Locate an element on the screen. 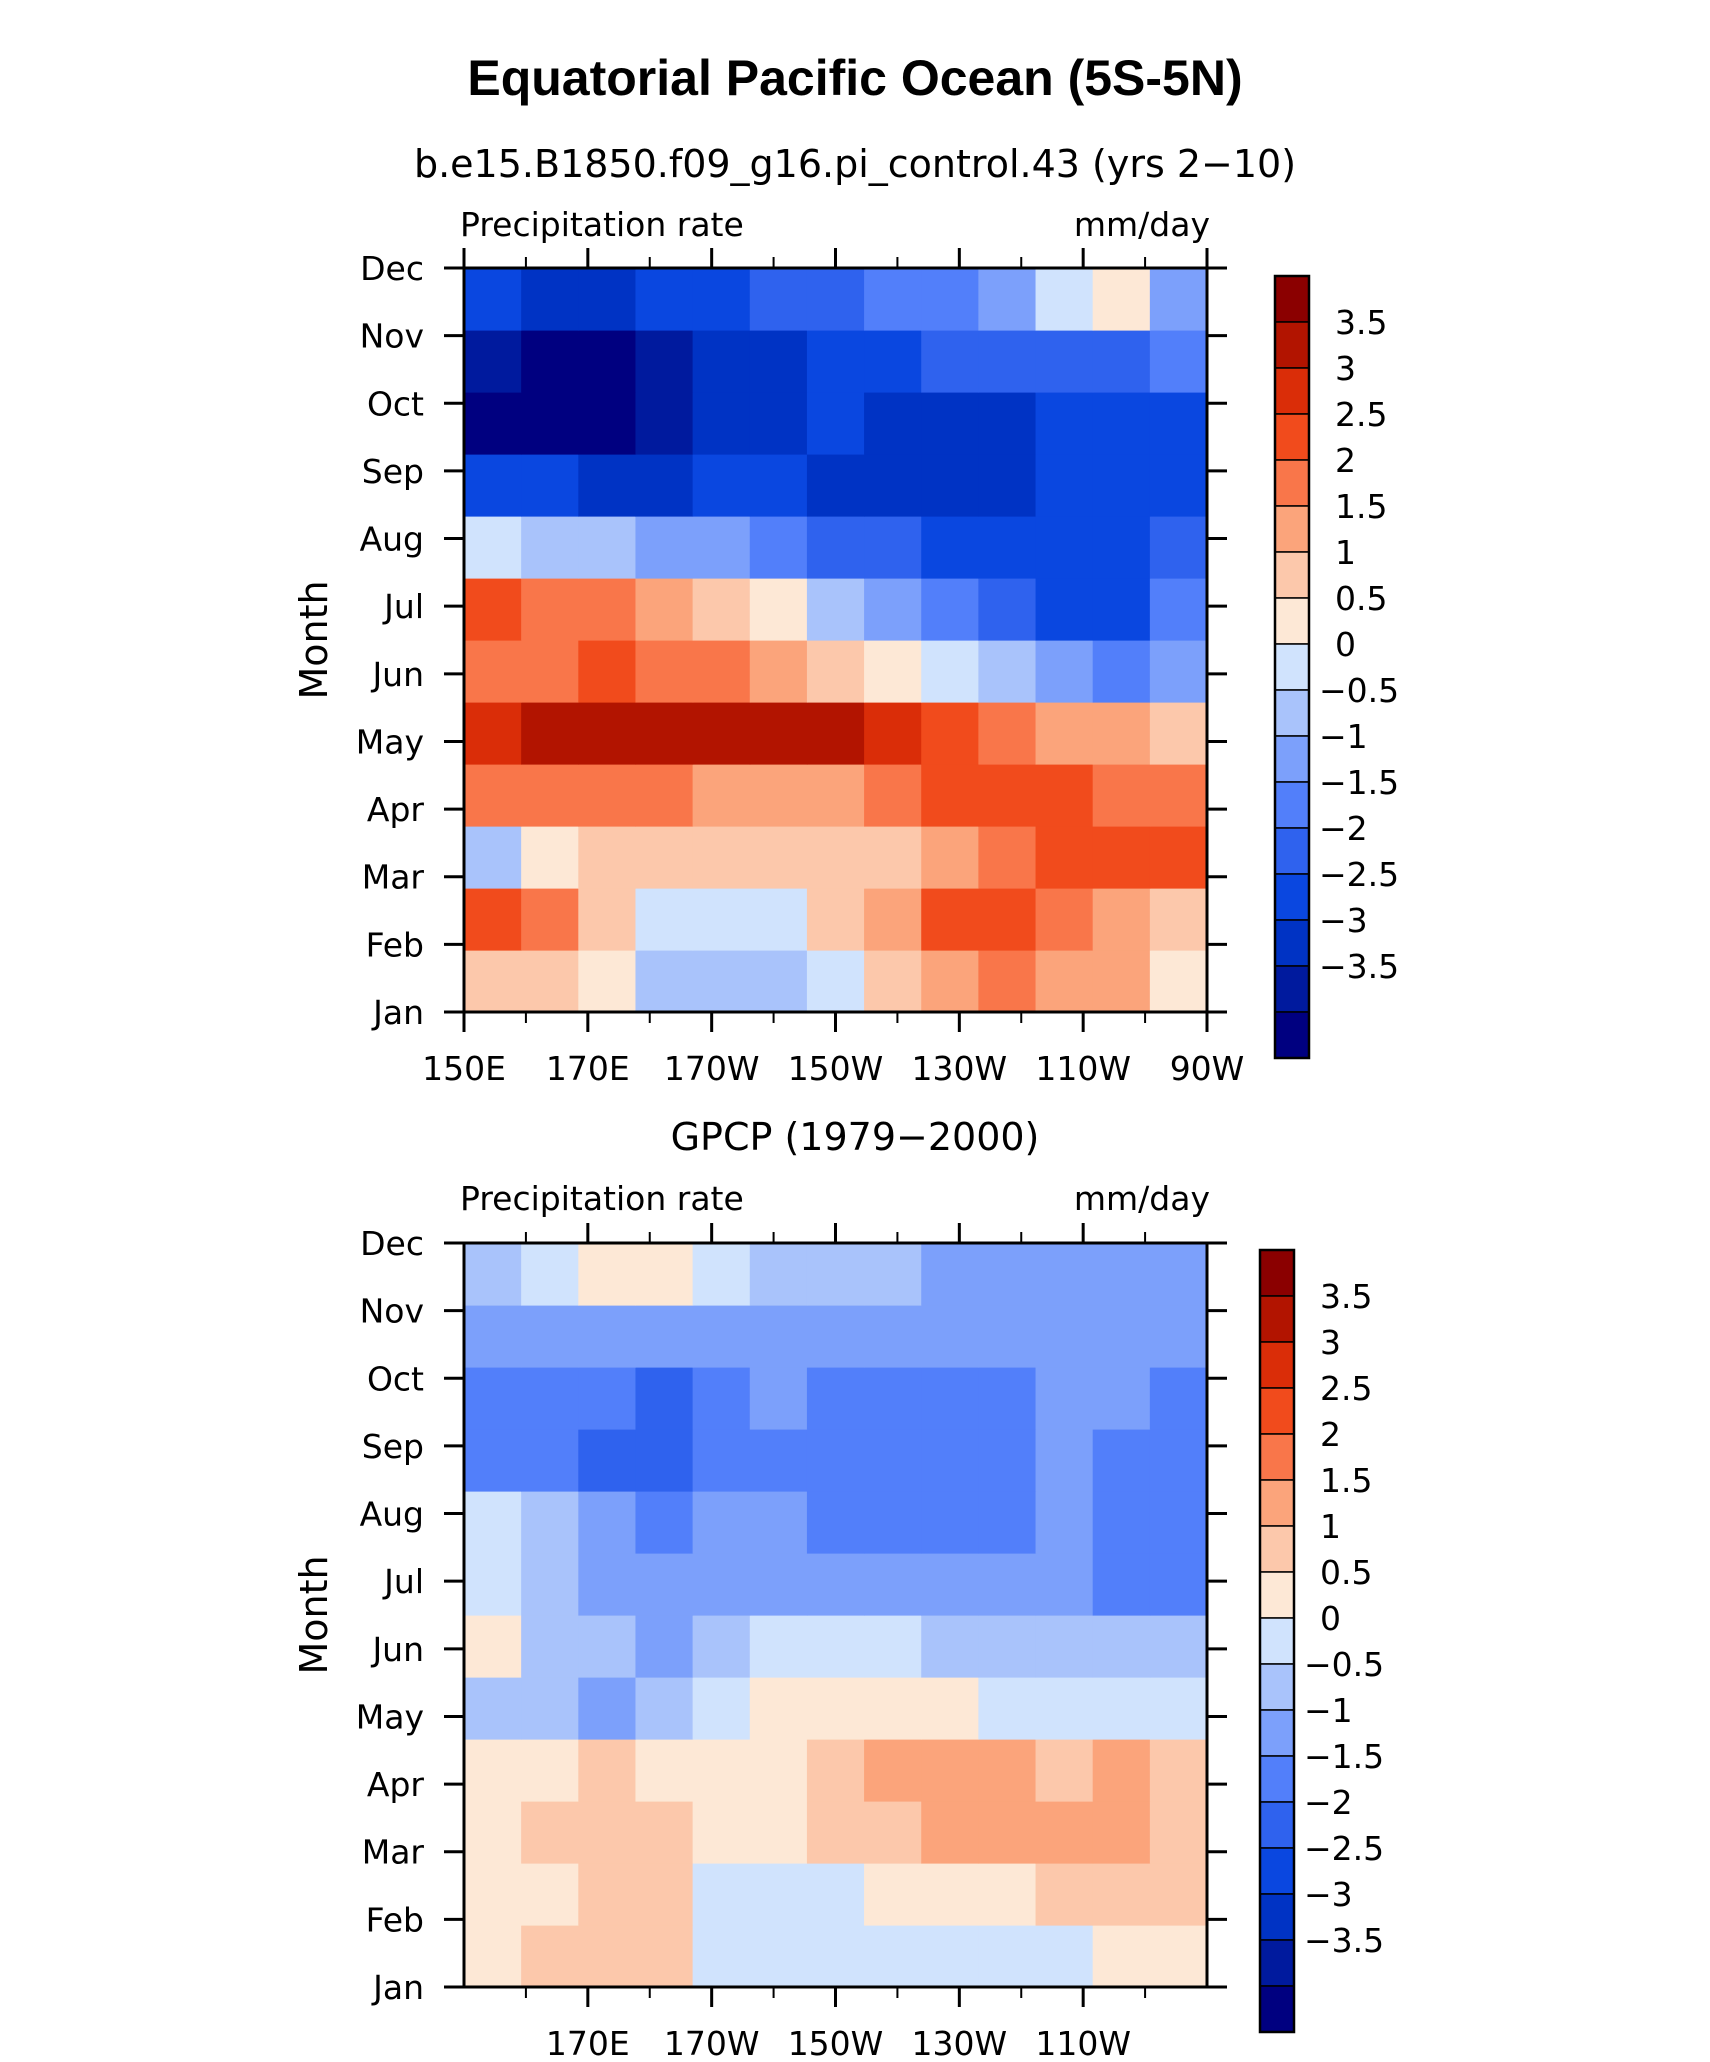 The image size is (1710, 2062). y-tick-label: Jun is located at coordinates (397, 674).